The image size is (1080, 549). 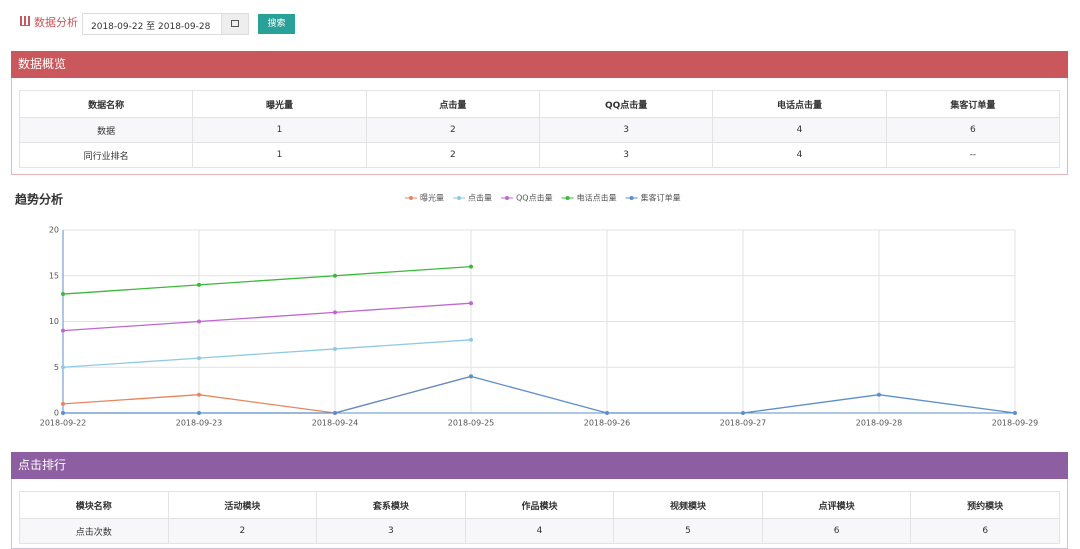 I want to click on overview-title: 数据概览, so click(x=539, y=64).